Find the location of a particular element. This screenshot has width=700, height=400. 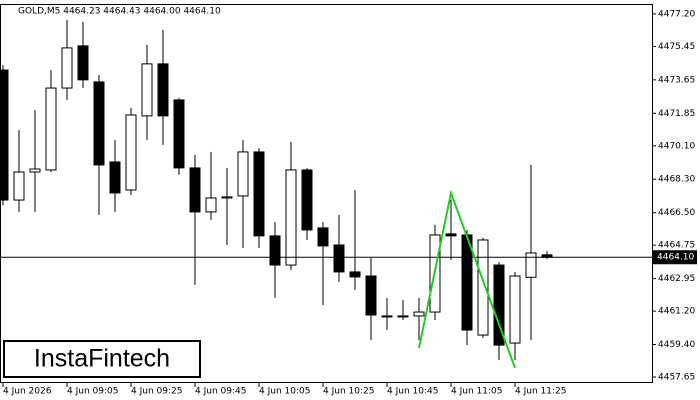

watermark: InstaFintech is located at coordinates (102, 359).